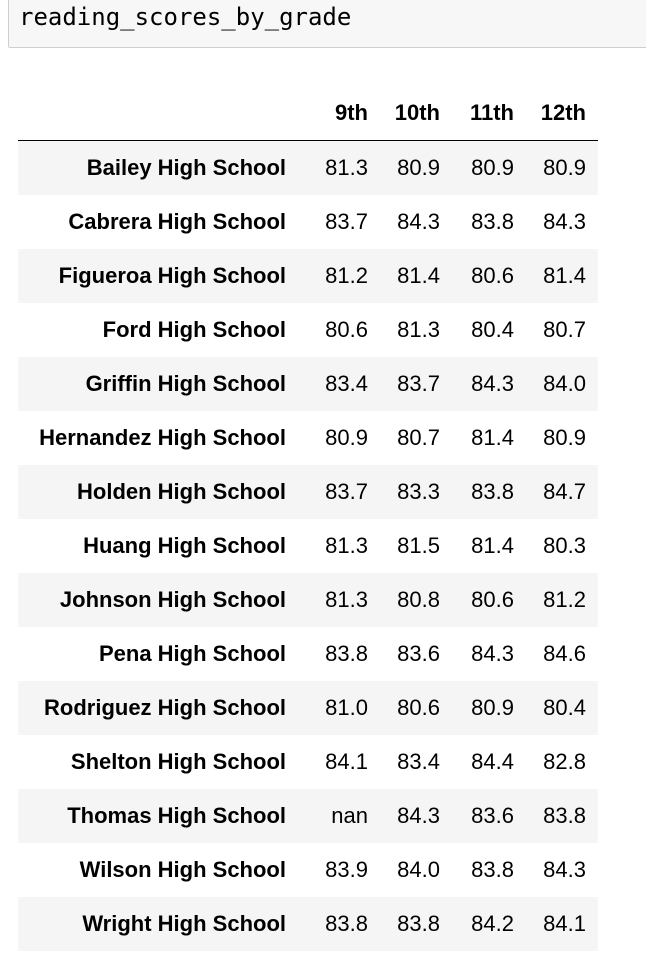 The height and width of the screenshot is (980, 646). What do you see at coordinates (418, 599) in the screenshot?
I see `table-cell: 80.8` at bounding box center [418, 599].